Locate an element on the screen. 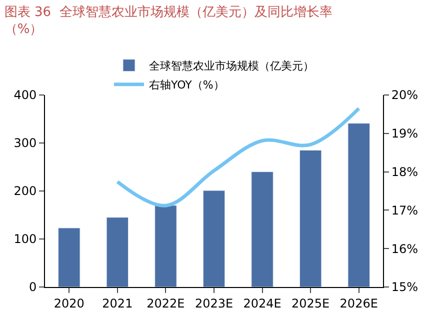 This screenshot has width=438, height=322. x-tick-label: 2021 is located at coordinates (117, 303).